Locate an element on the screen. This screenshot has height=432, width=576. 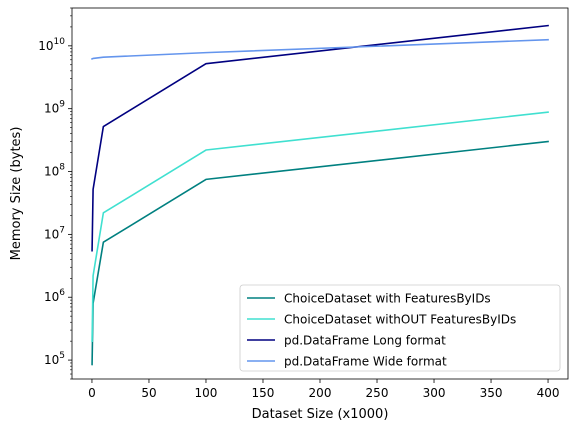
x-tick-label: 50 is located at coordinates (148, 393).